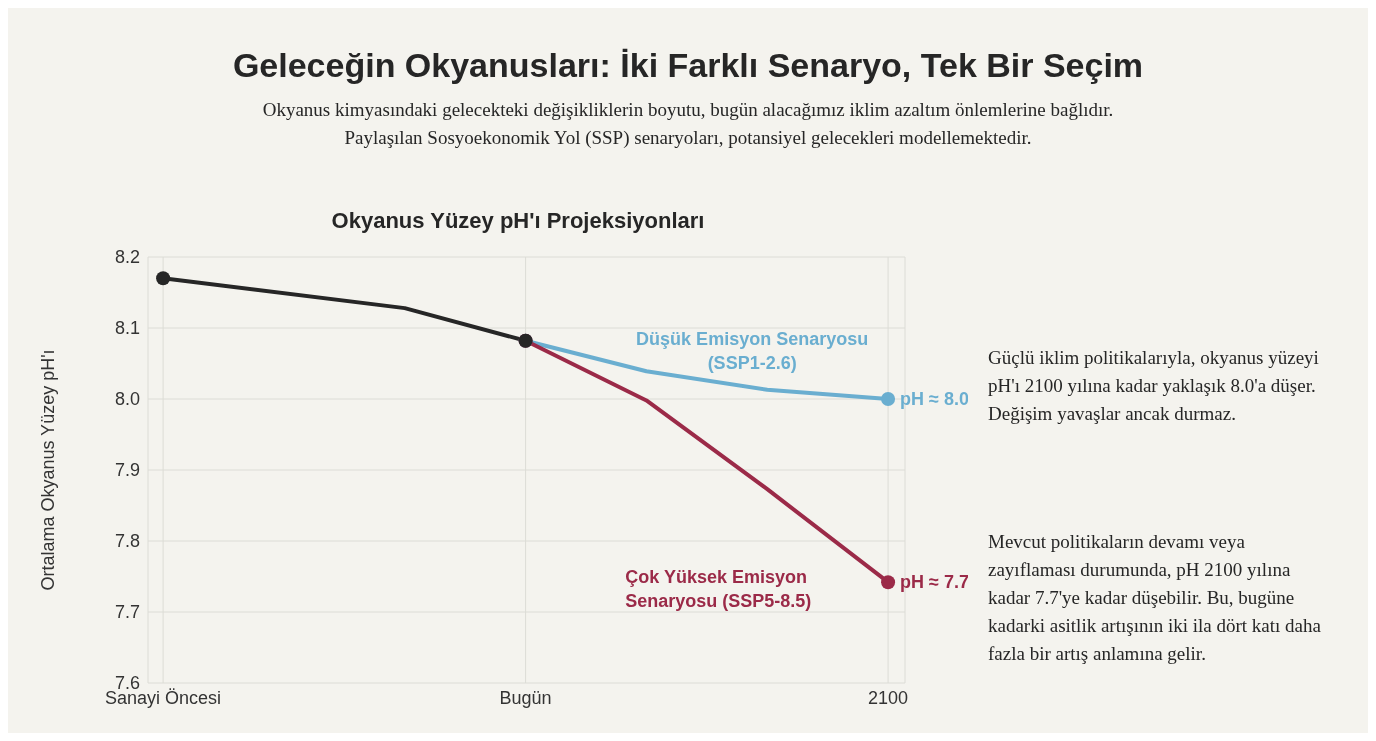 This screenshot has height=741, width=1376. Describe the element at coordinates (127, 470) in the screenshot. I see `y-tick-label: 7.9` at that location.